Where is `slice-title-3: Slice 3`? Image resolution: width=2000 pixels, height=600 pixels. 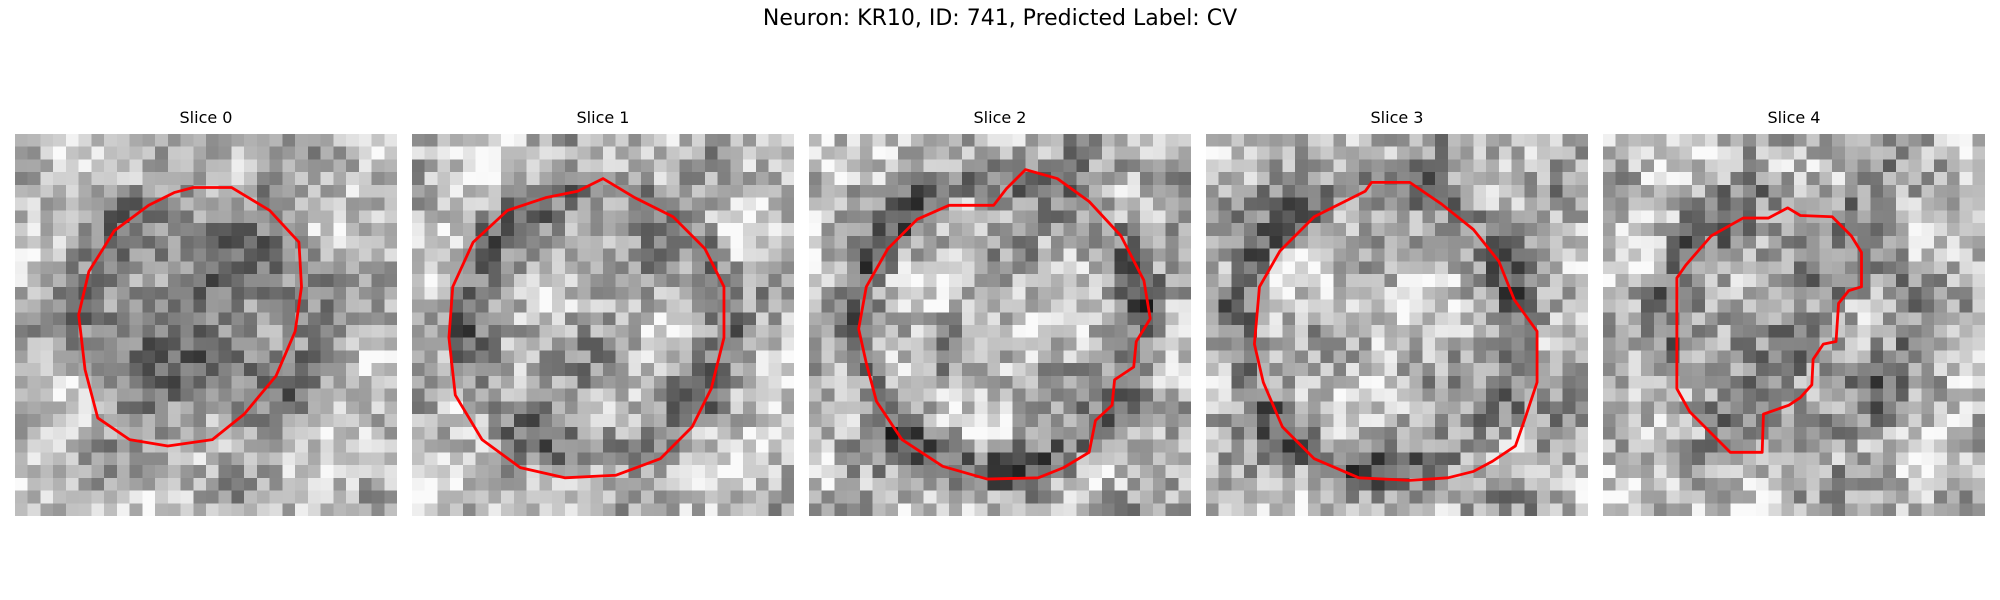
slice-title-3: Slice 3 is located at coordinates (1397, 117).